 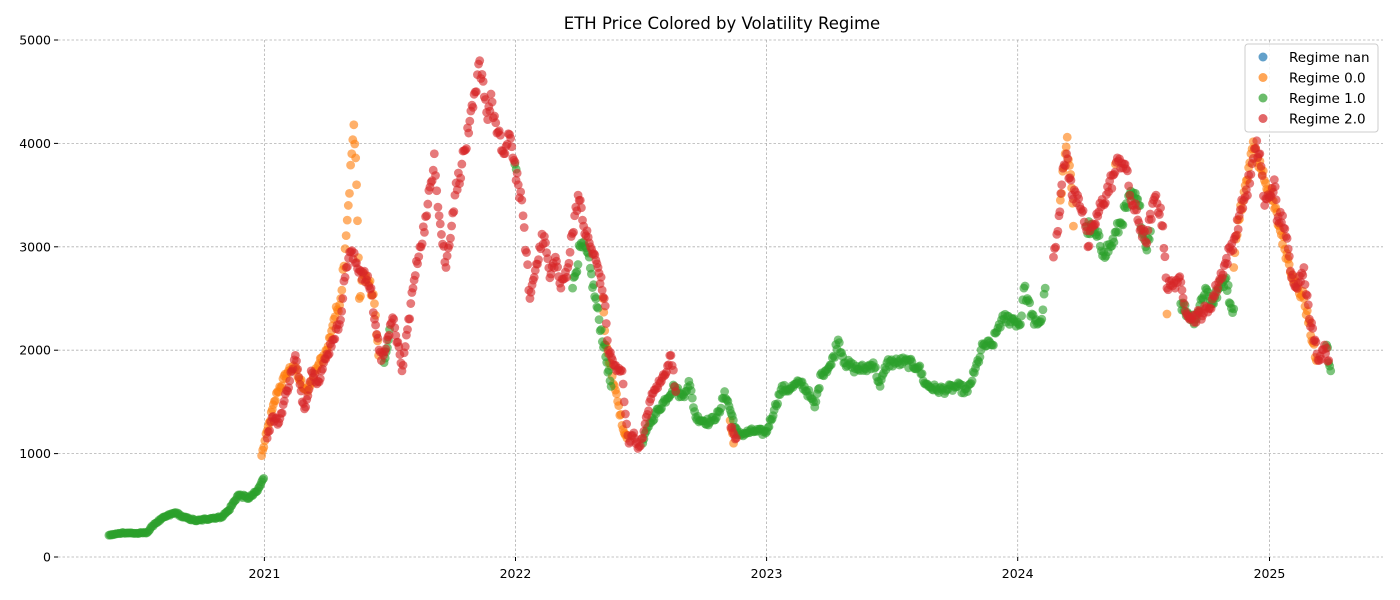 What do you see at coordinates (1311, 88) in the screenshot?
I see `legend: Regime nan Regime 0.0 Regime 1.0 Regime 2.0` at bounding box center [1311, 88].